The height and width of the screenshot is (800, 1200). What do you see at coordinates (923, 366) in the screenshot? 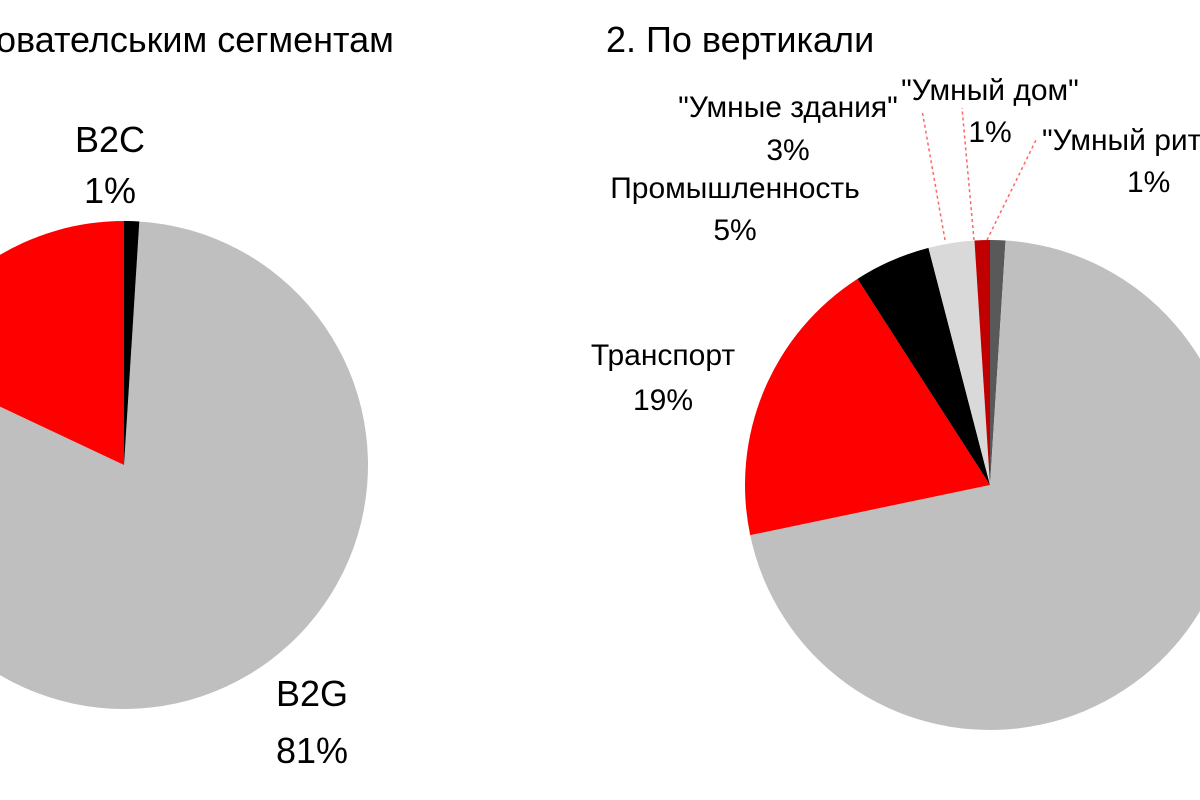
I see `chart-2-slice-industry` at bounding box center [923, 366].